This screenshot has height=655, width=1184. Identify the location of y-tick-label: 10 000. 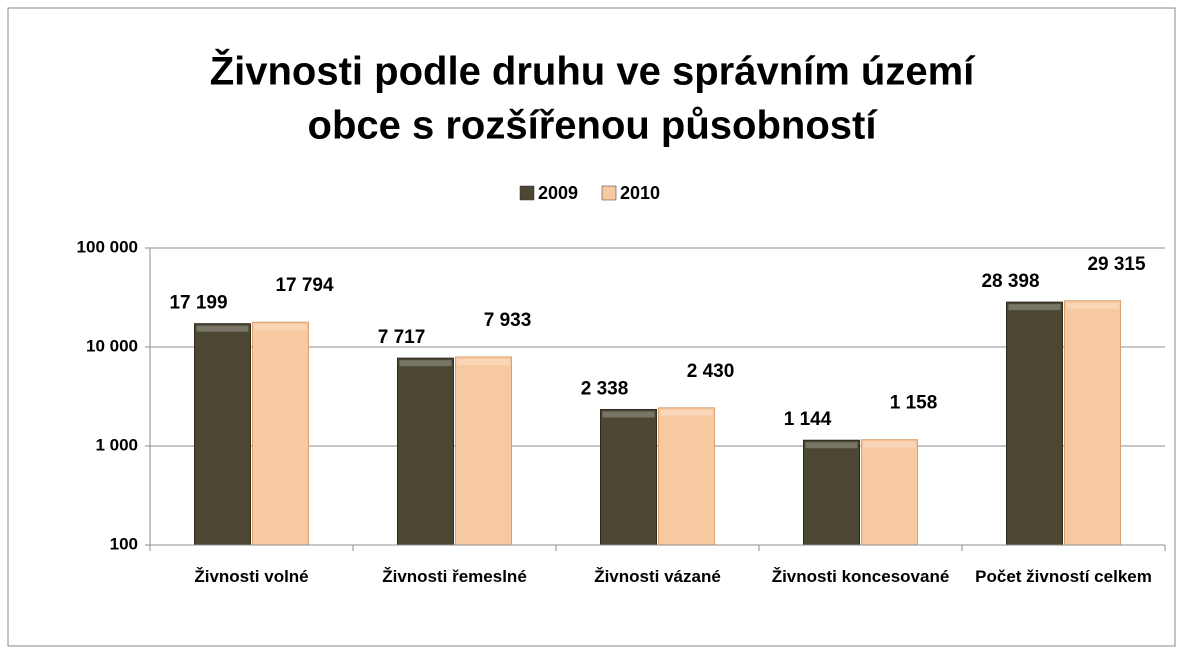
(112, 345).